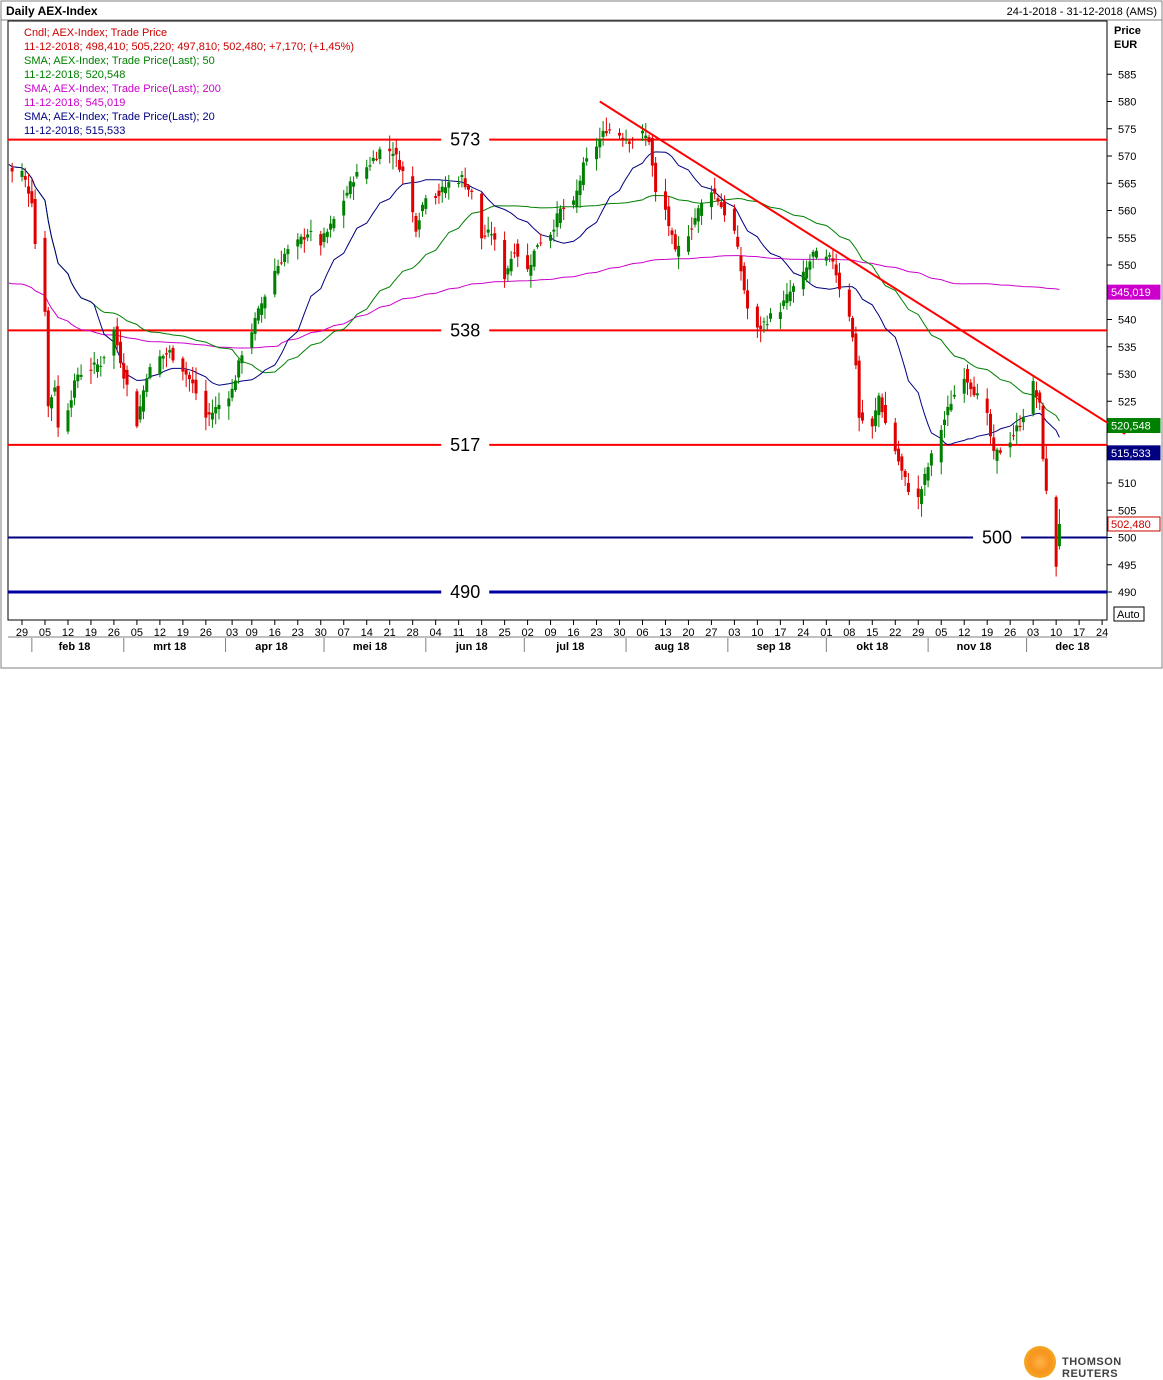 The height and width of the screenshot is (1380, 1163). I want to click on trendline-layer, so click(862, 267).